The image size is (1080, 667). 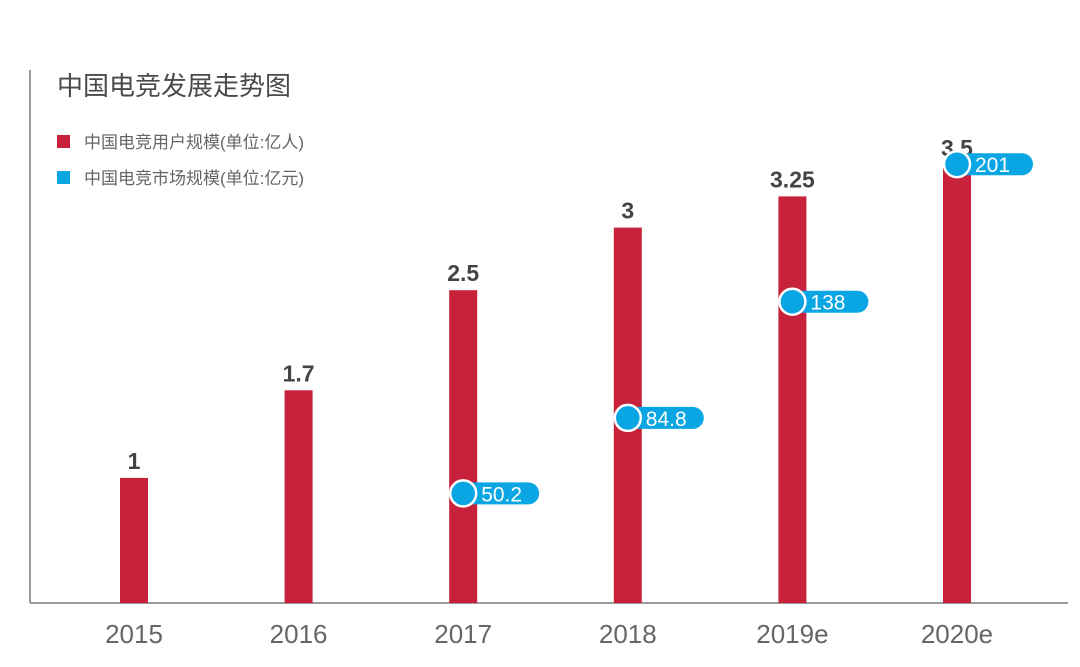 I want to click on marker-dot-2020e, so click(x=957, y=164).